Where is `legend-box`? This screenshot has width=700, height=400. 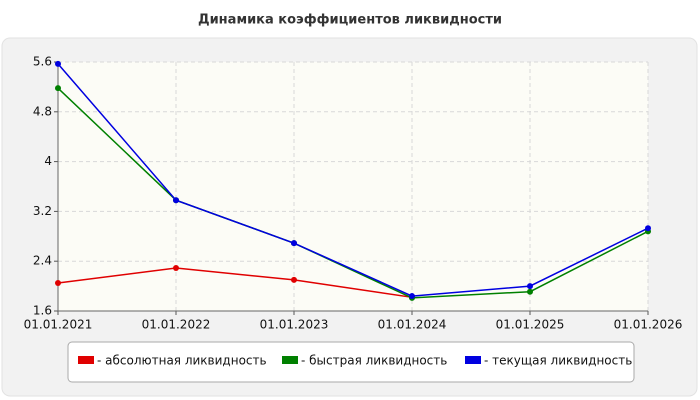
legend-box is located at coordinates (351, 362).